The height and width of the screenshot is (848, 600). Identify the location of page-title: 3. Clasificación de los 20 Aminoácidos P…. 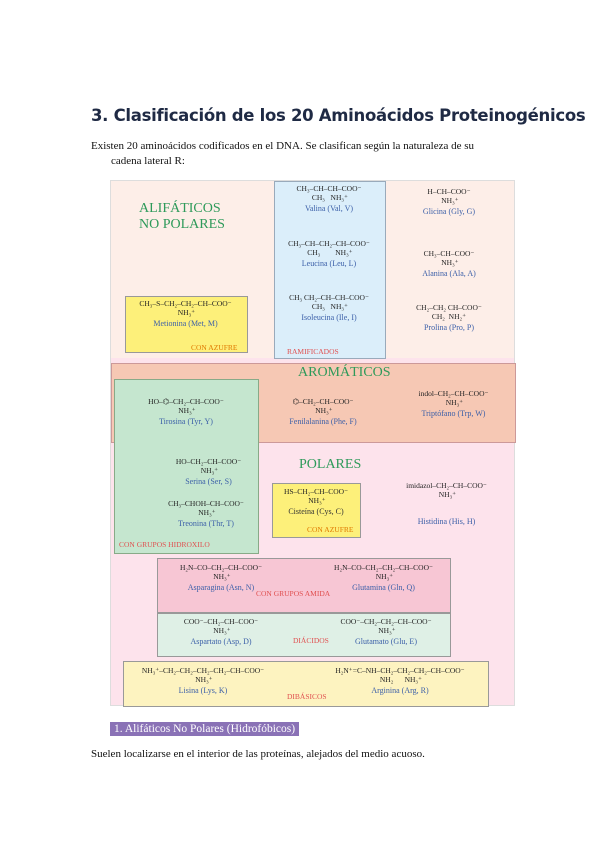
(338, 115).